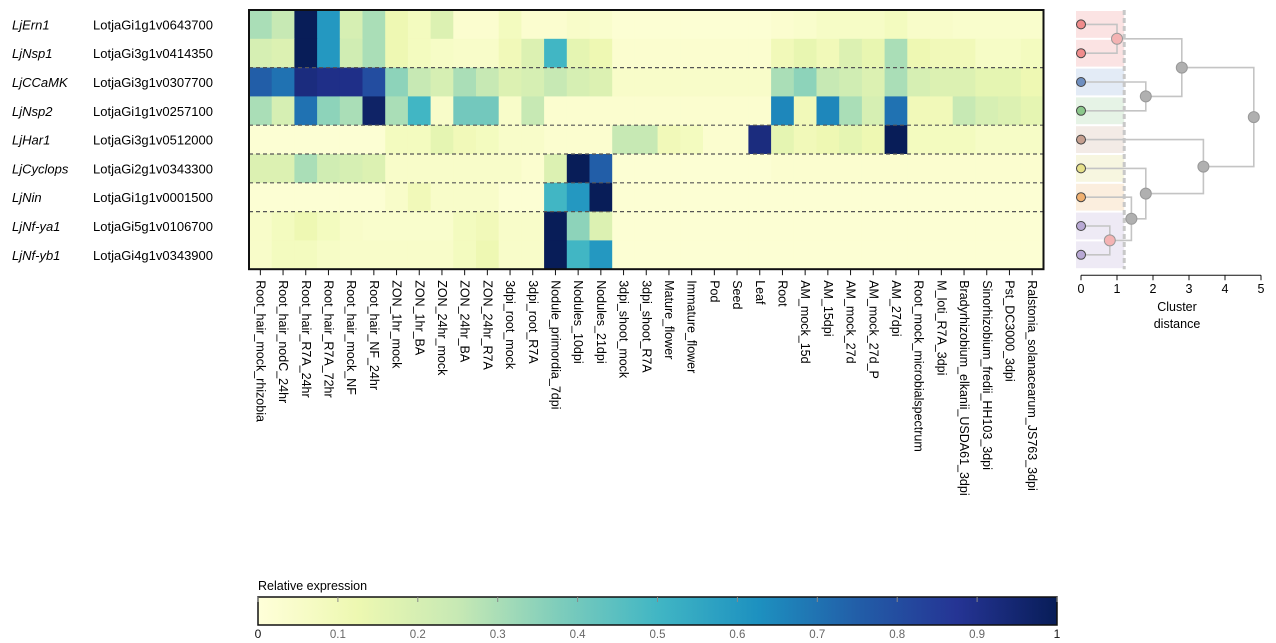 The width and height of the screenshot is (1276, 643). Describe the element at coordinates (1057, 634) in the screenshot. I see `colorbar-tick-label: 1` at that location.